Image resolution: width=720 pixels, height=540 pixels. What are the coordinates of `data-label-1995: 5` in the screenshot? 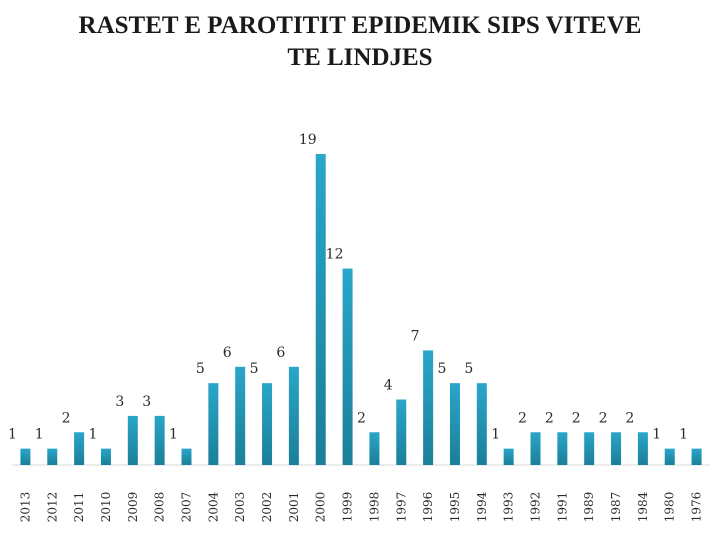 It's located at (441, 369).